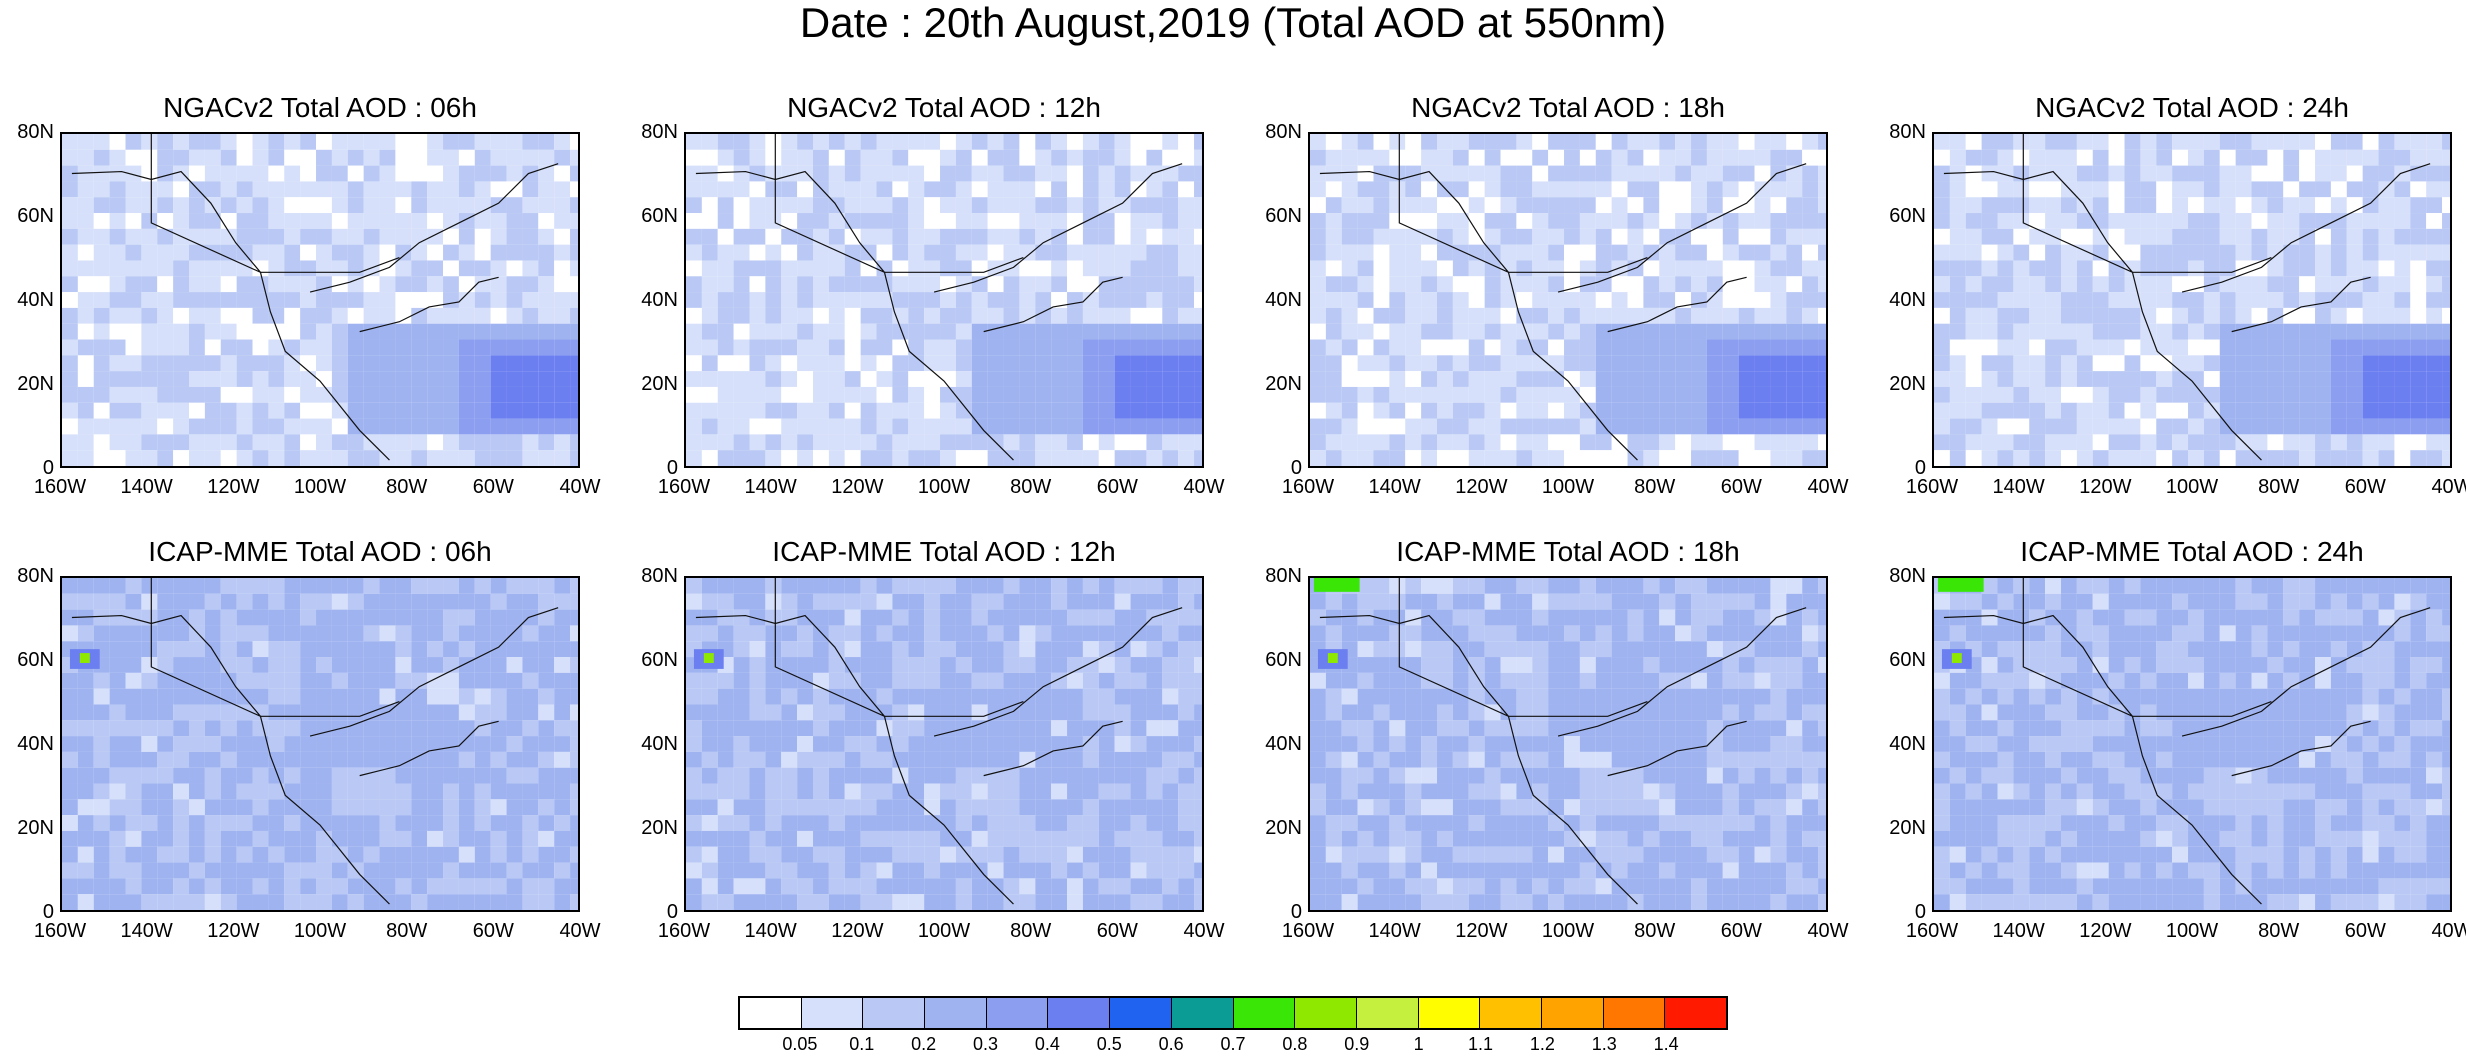  Describe the element at coordinates (1542, 1044) in the screenshot. I see `colorbar-label: 1.2` at that location.